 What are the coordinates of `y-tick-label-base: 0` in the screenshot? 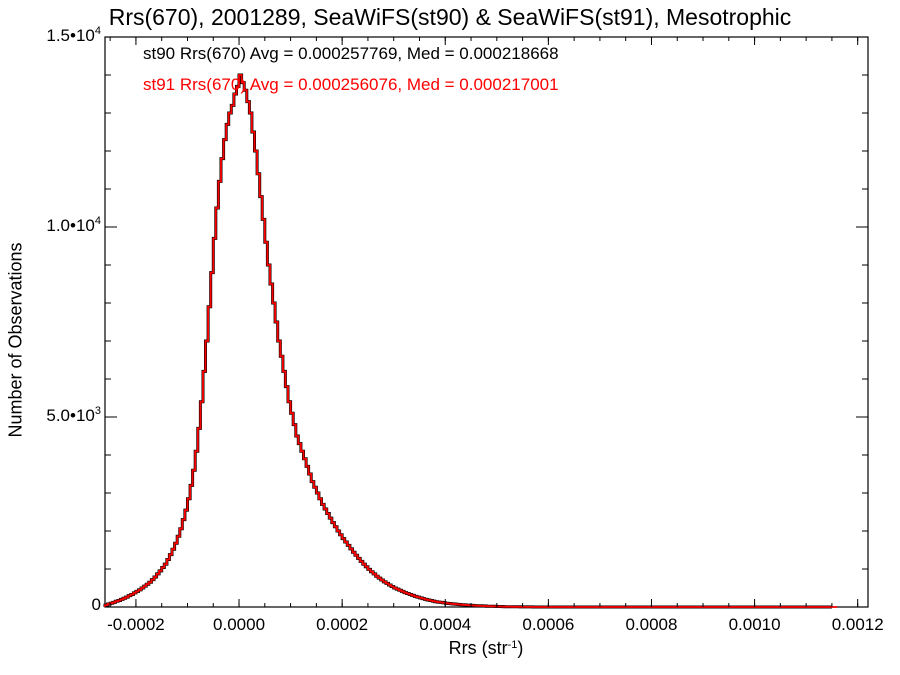 It's located at (96, 604).